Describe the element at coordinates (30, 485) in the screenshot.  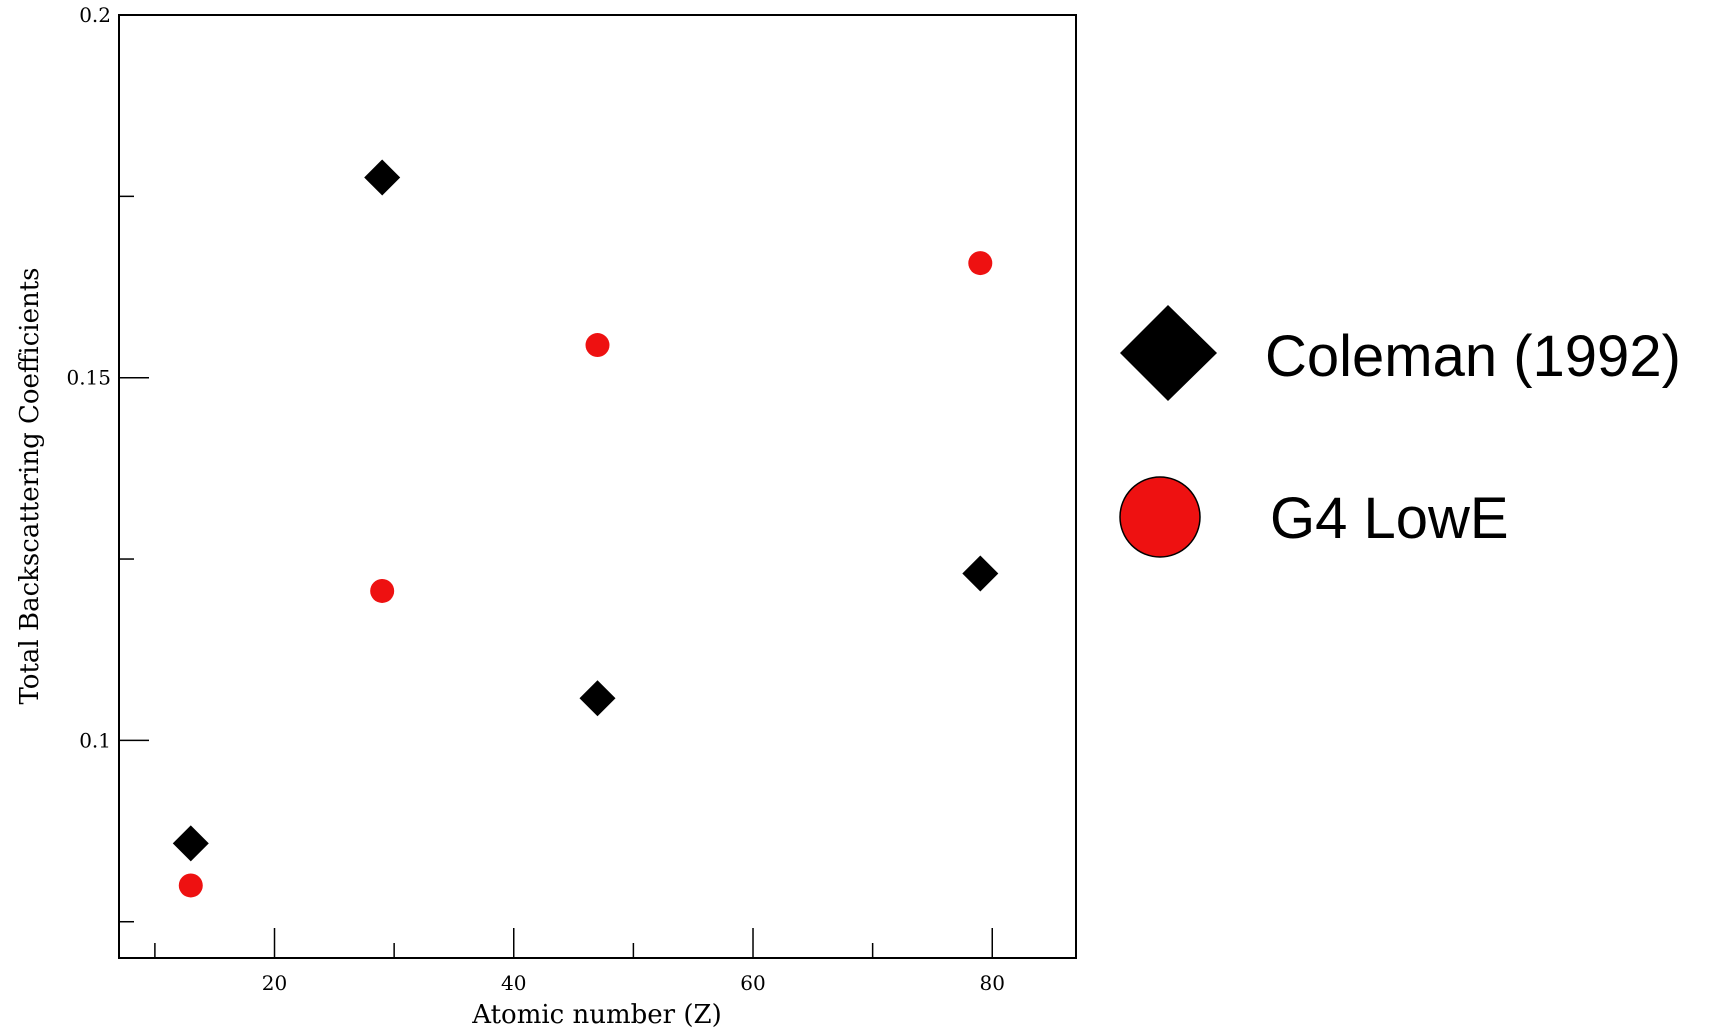
I see `y-axis-title: Total Backscattering Coefficients` at that location.